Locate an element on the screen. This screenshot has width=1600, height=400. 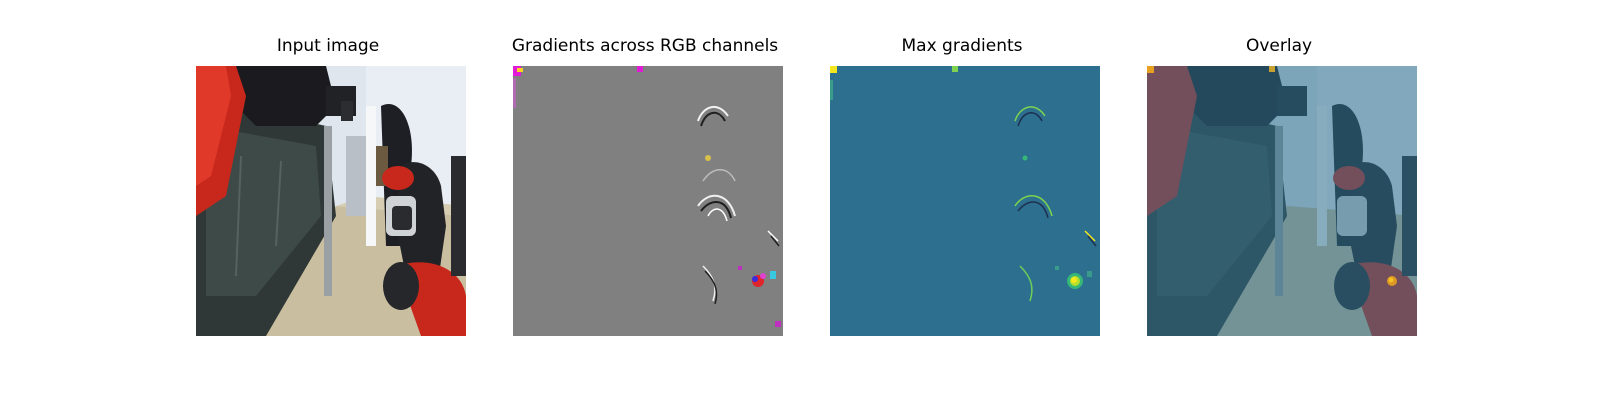
panel-title-input-image: Input image is located at coordinates (328, 46).